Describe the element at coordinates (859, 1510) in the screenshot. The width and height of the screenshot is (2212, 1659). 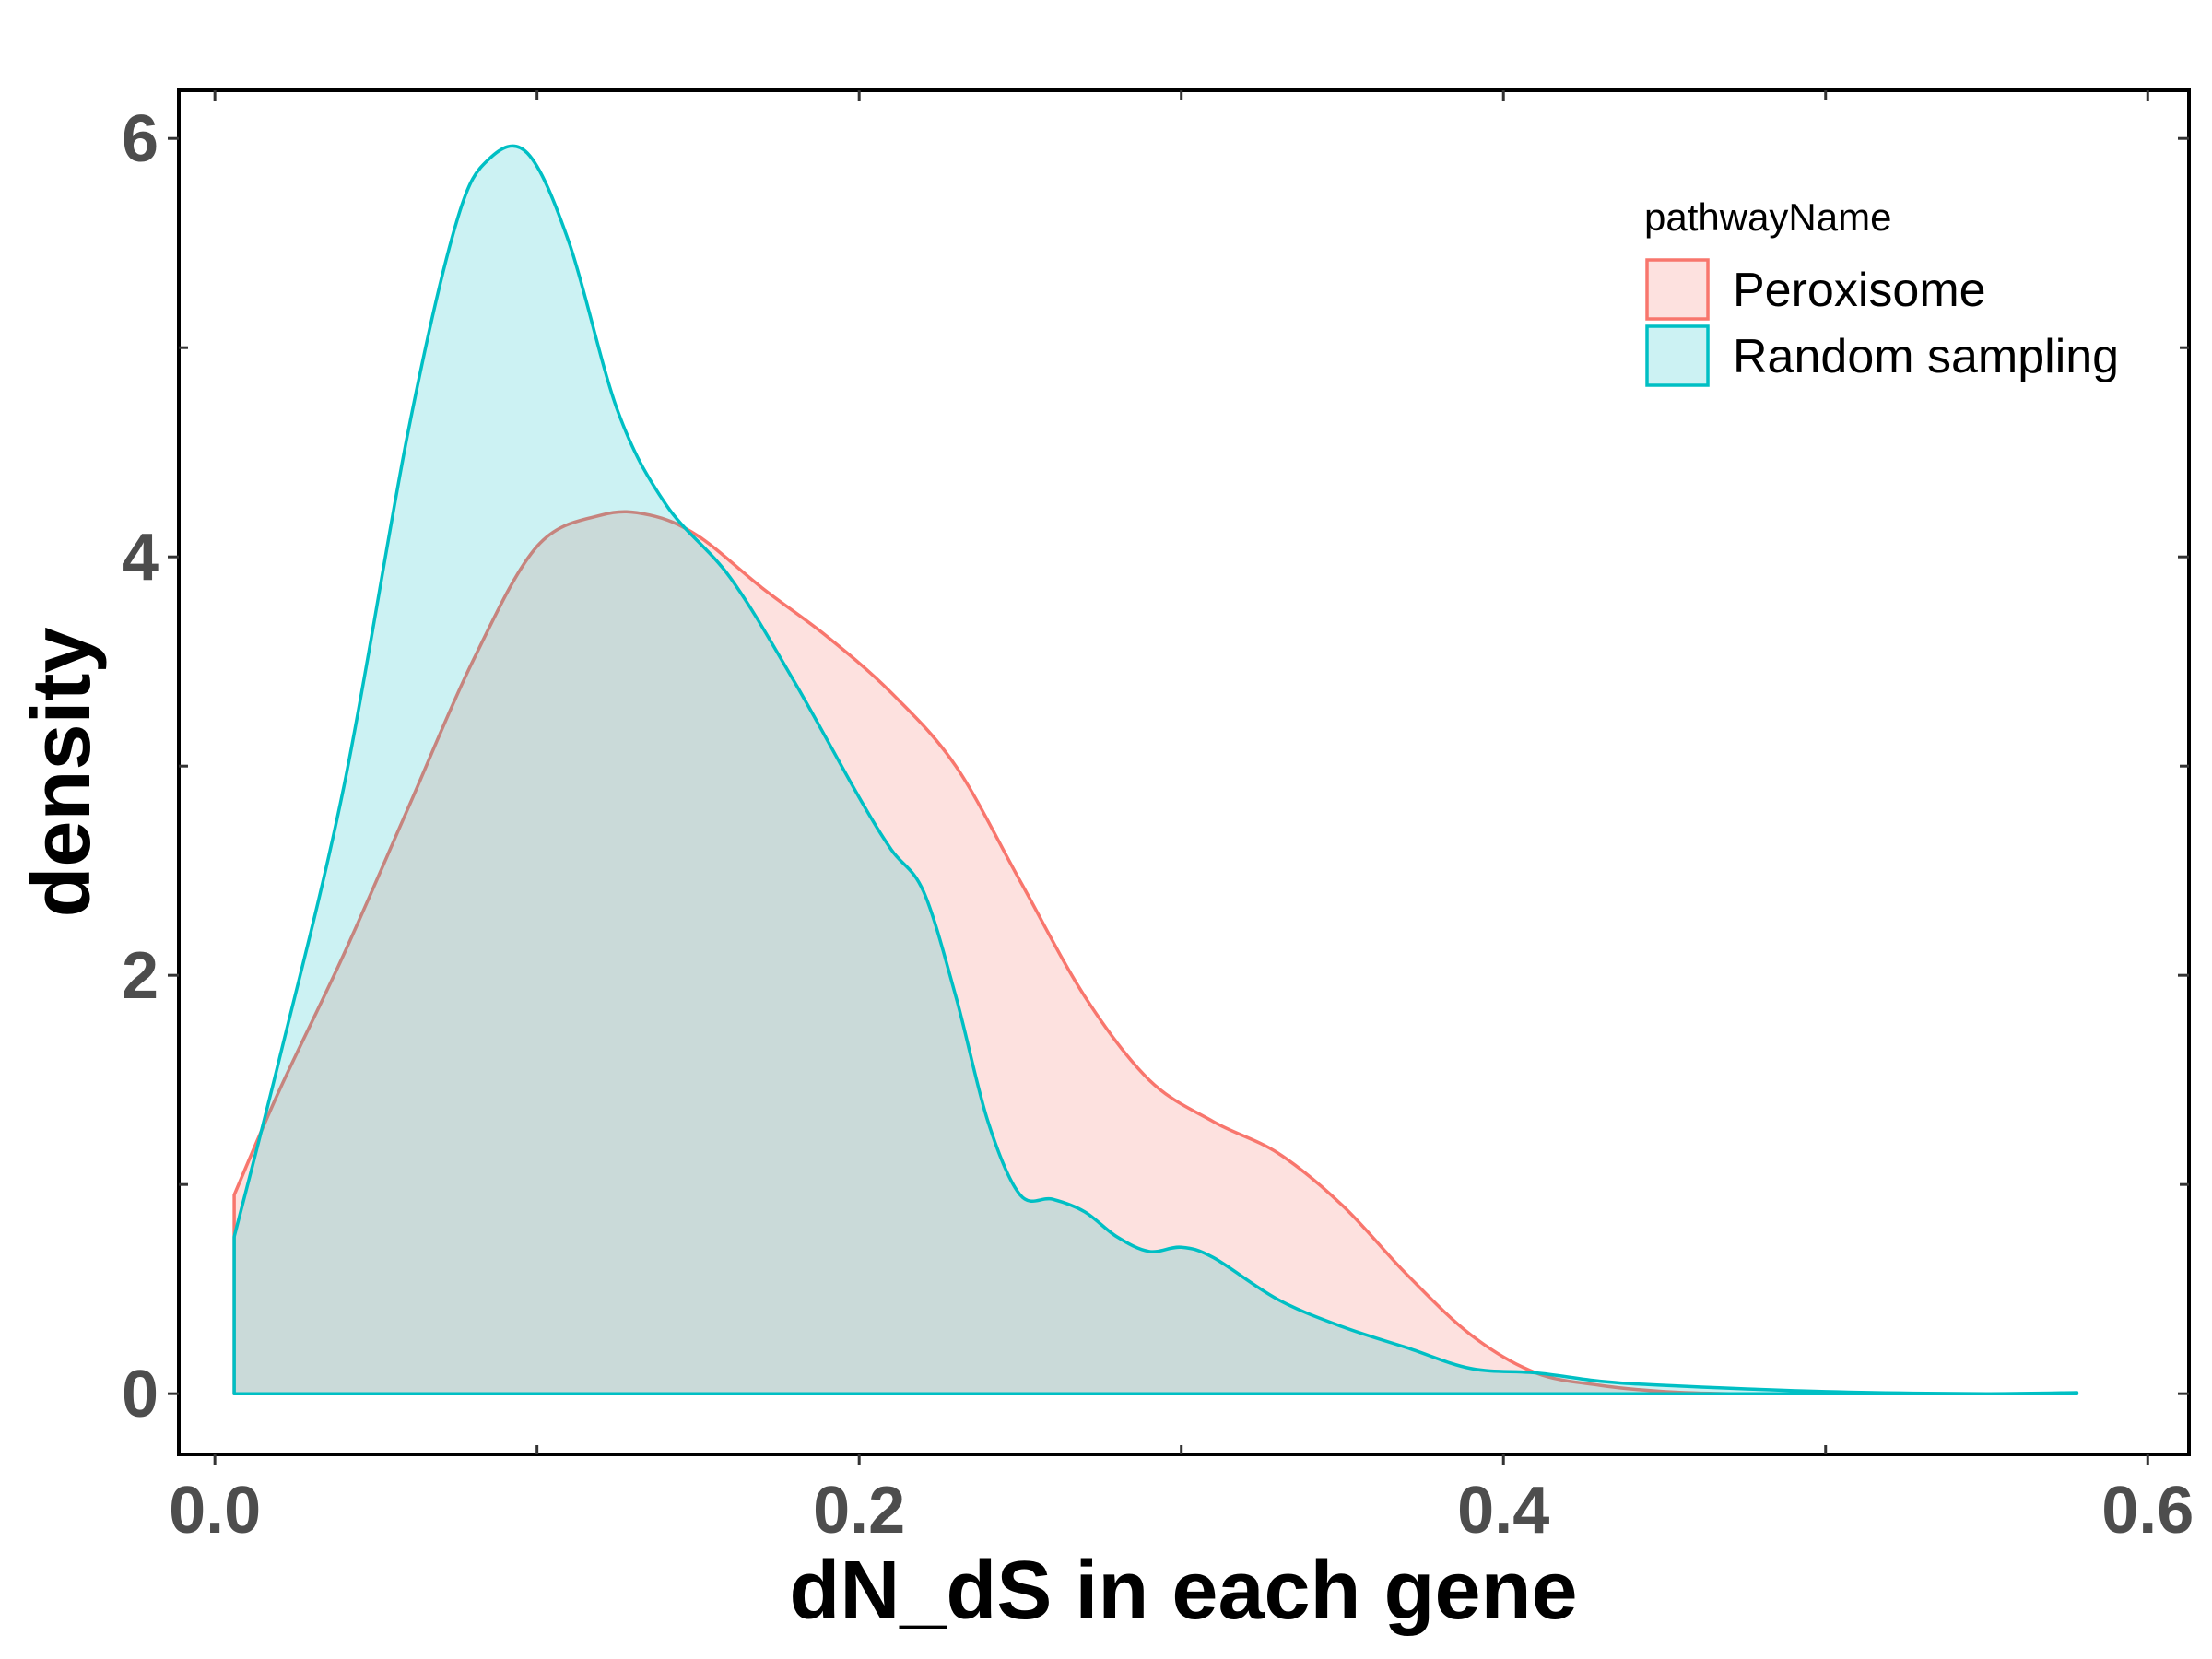
I see `x-tick-label: 0.2` at that location.